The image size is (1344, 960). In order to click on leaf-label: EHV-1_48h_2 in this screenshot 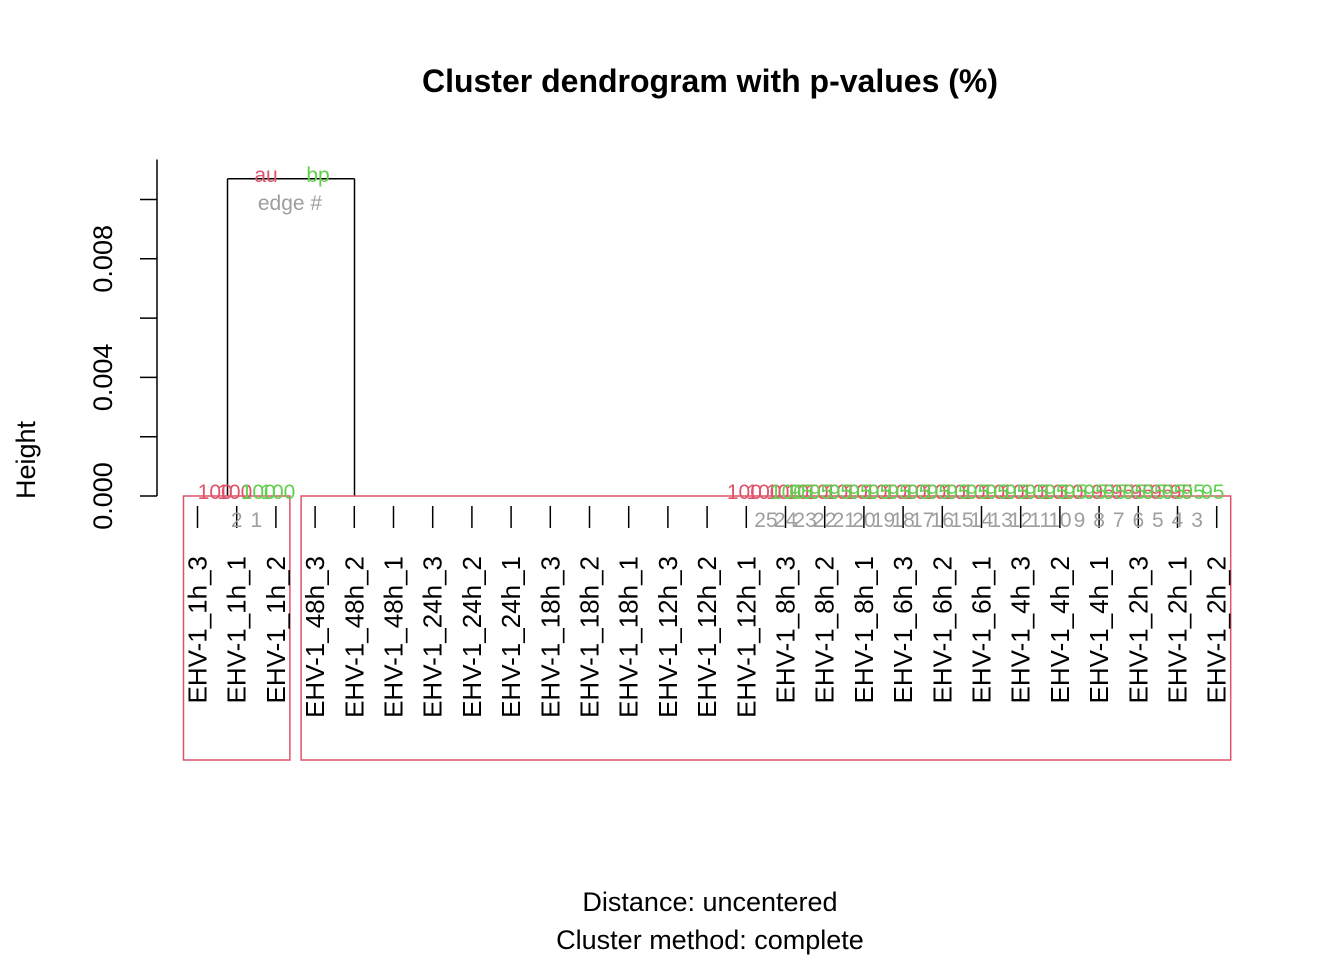, I will do `click(354, 637)`.